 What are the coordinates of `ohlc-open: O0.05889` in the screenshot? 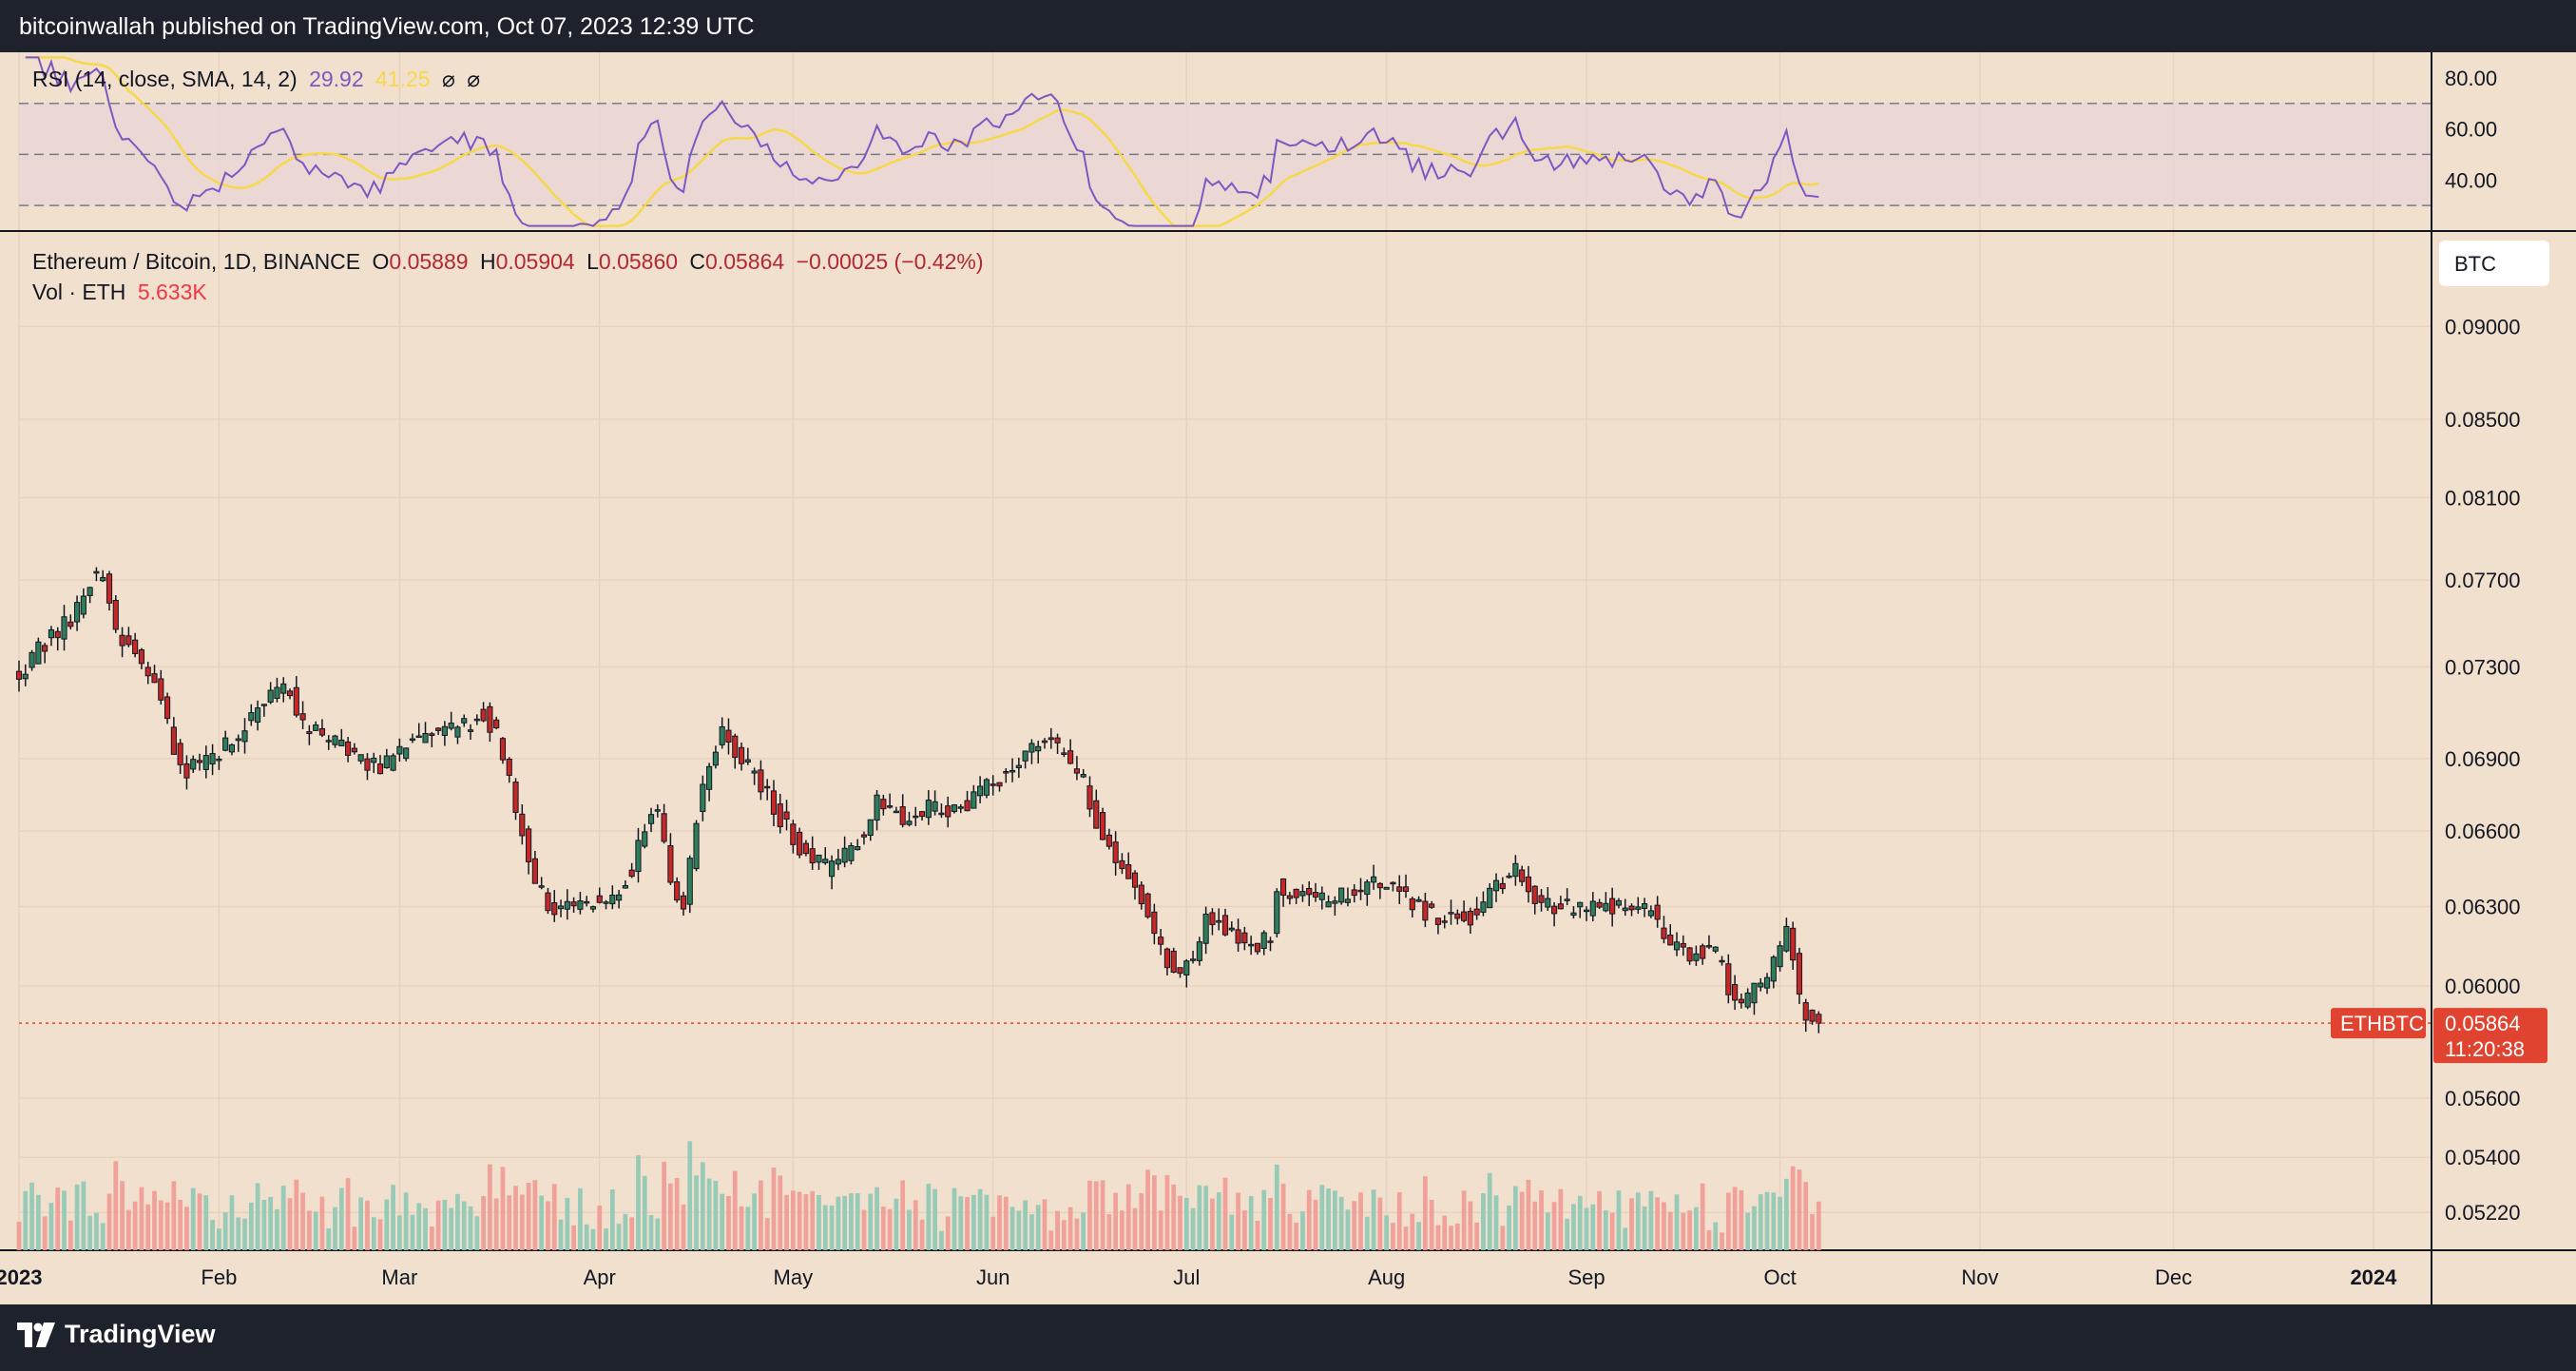 It's located at (420, 261).